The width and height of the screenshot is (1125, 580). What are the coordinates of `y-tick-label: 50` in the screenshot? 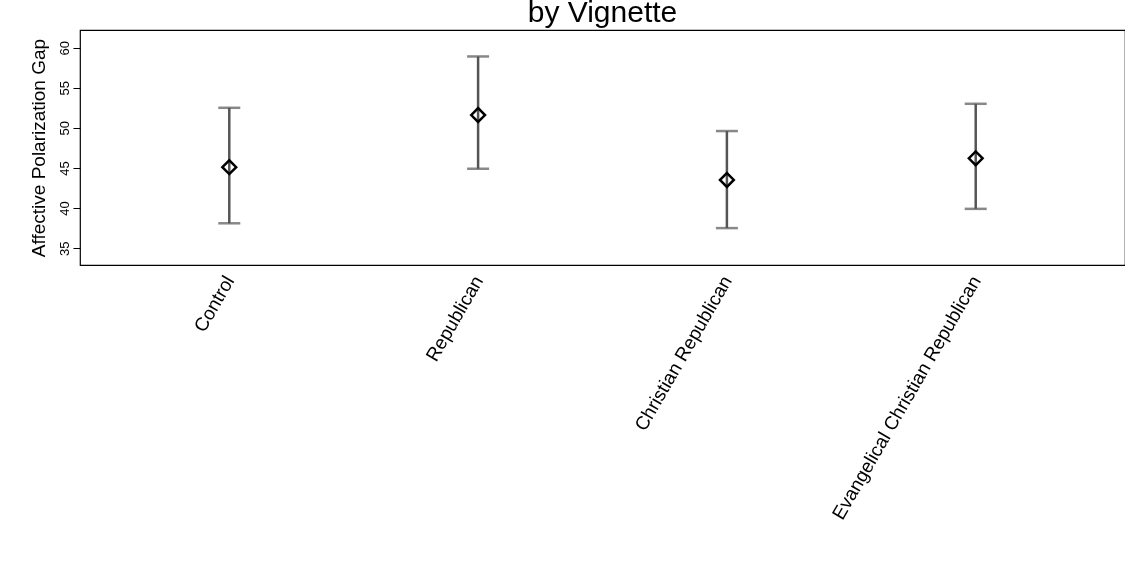 It's located at (64, 128).